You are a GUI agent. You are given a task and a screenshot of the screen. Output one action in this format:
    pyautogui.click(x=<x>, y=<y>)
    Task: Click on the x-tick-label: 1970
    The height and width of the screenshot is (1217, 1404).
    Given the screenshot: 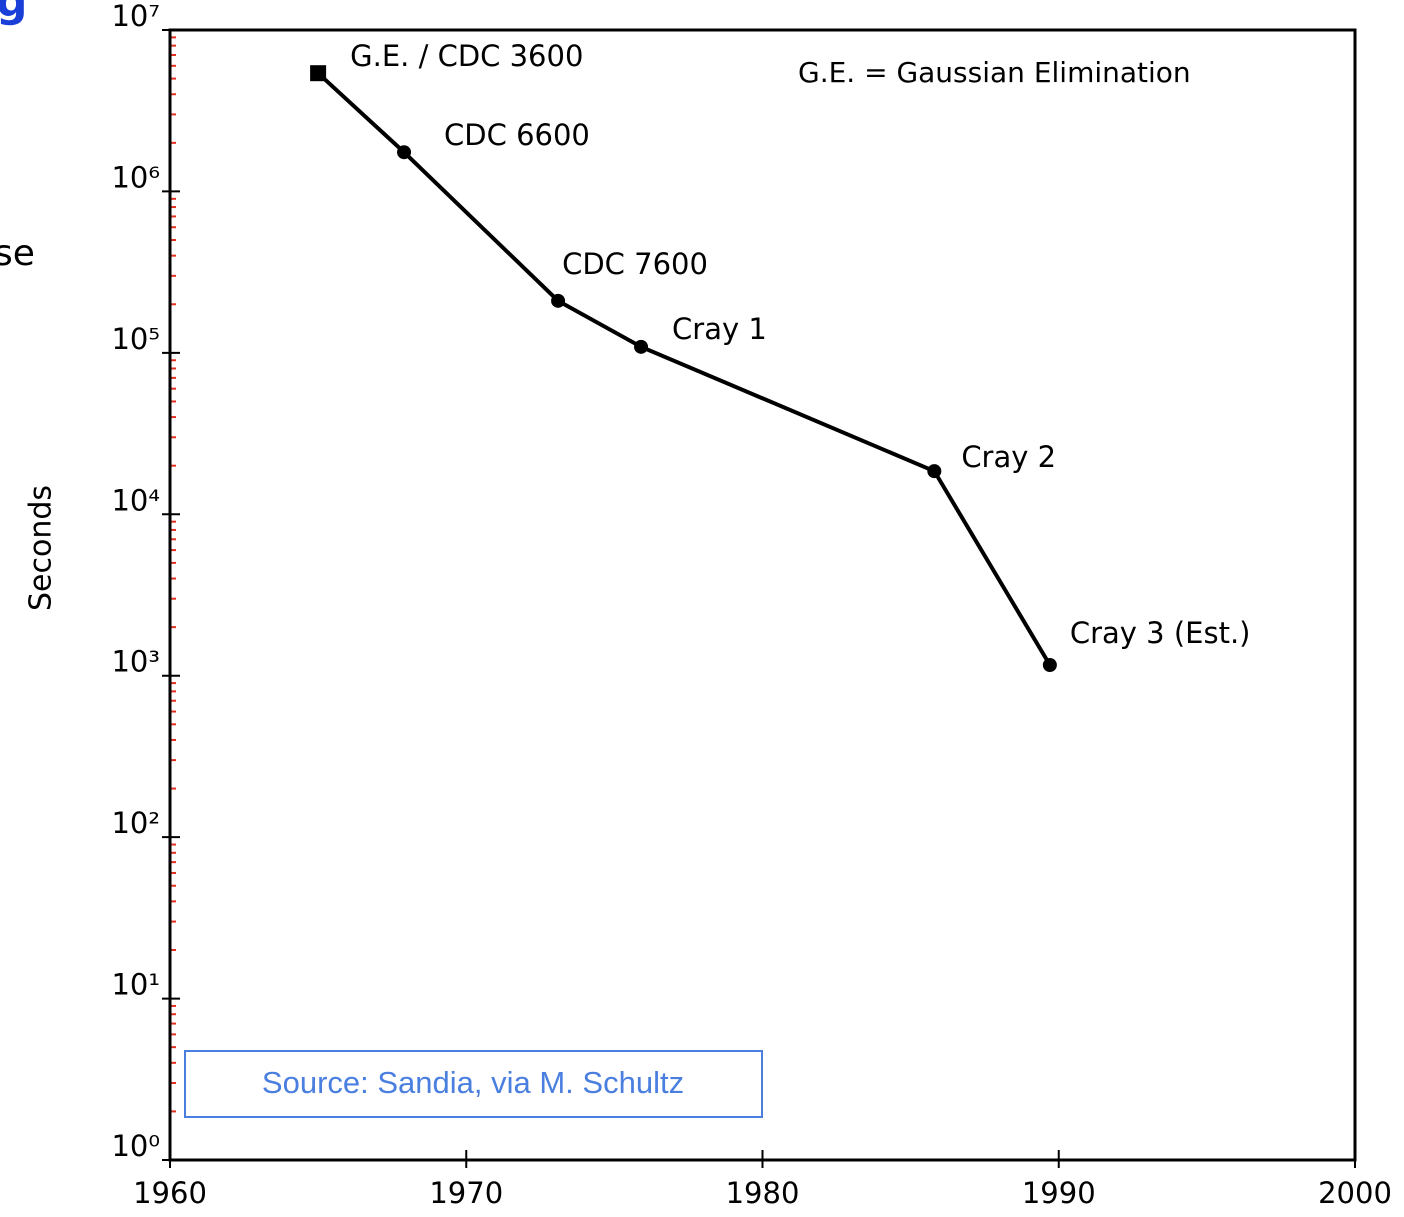 What is the action you would take?
    pyautogui.click(x=466, y=1193)
    